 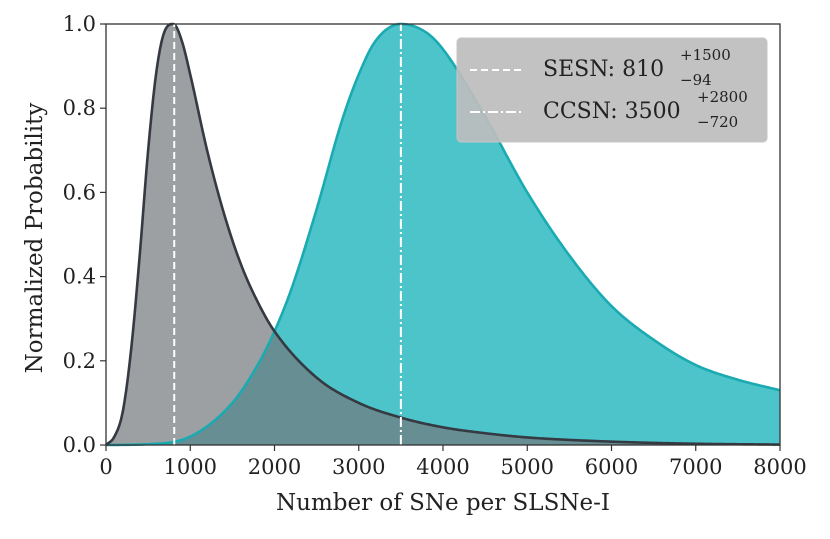 I want to click on y-tick-label: 0.4, so click(x=79, y=277).